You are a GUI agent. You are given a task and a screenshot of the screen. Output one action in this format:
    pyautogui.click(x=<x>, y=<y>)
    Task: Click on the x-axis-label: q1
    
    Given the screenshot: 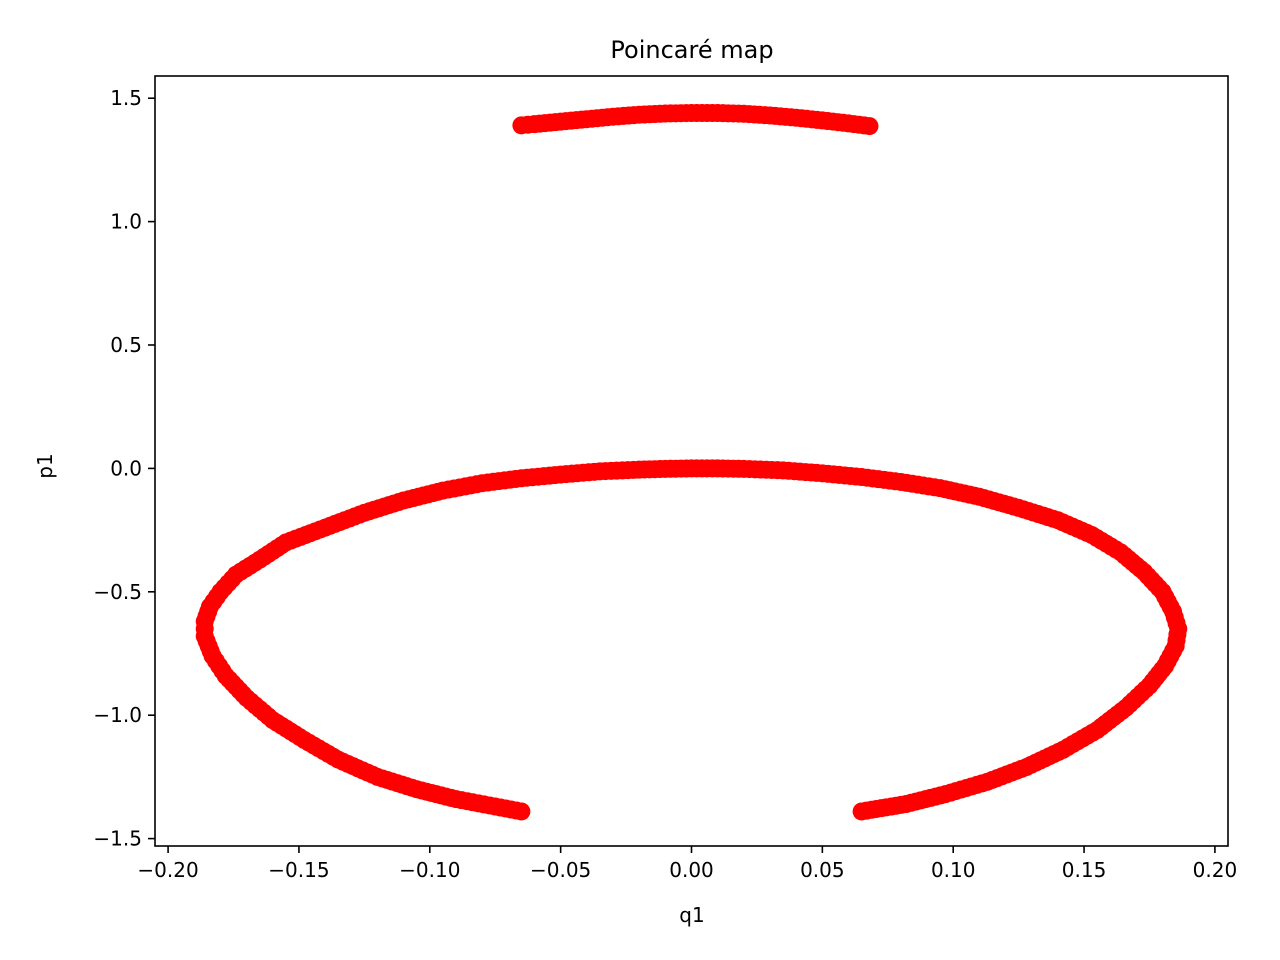 What is the action you would take?
    pyautogui.click(x=691, y=915)
    